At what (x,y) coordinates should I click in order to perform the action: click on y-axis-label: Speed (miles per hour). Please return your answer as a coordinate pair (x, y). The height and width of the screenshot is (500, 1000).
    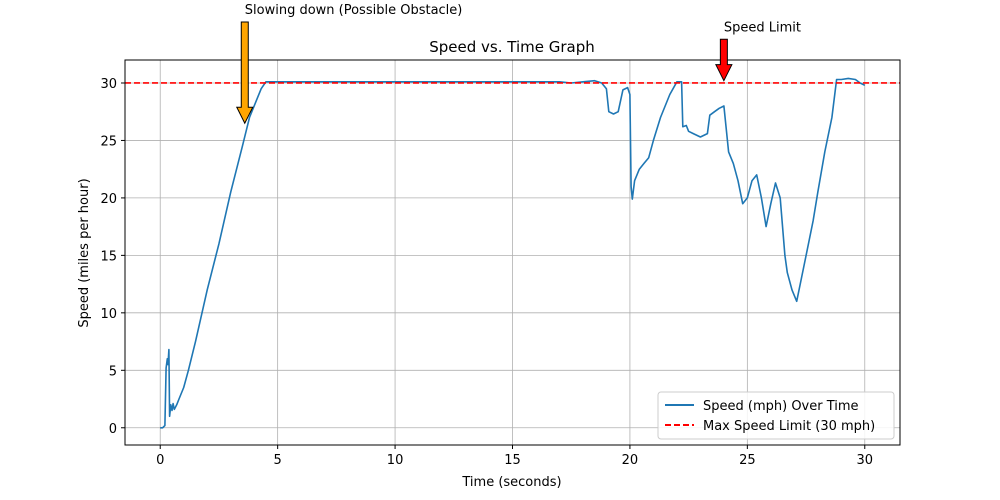
    Looking at the image, I should click on (84, 252).